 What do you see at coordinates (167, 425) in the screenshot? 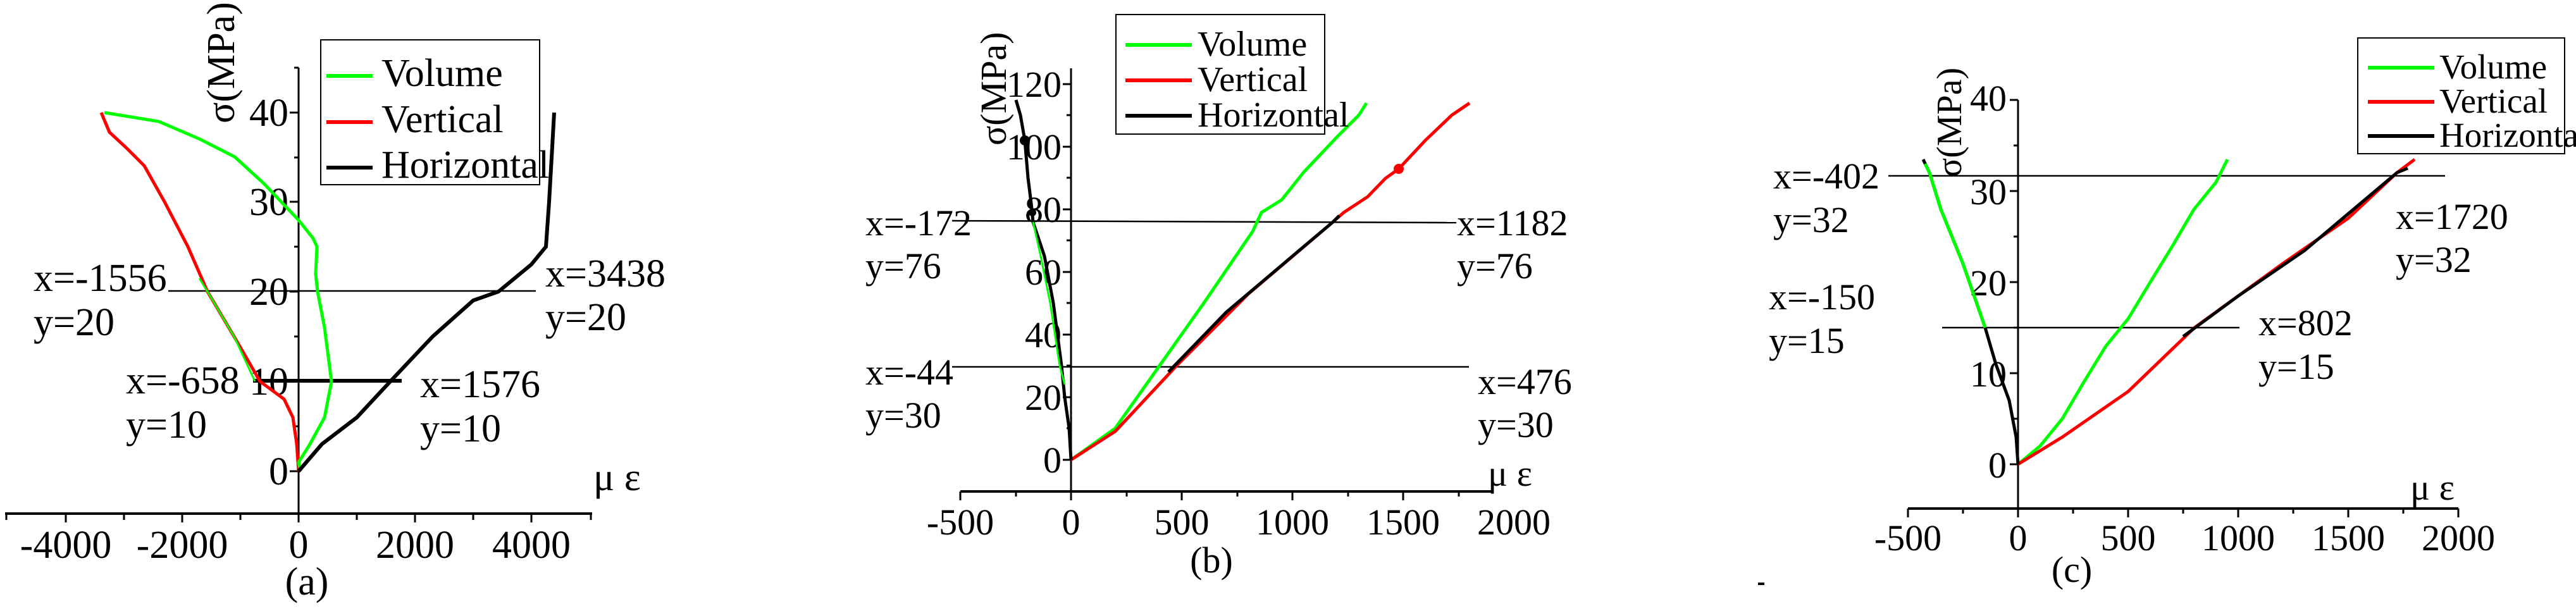
I see `annotation-y-left-10: y=10` at bounding box center [167, 425].